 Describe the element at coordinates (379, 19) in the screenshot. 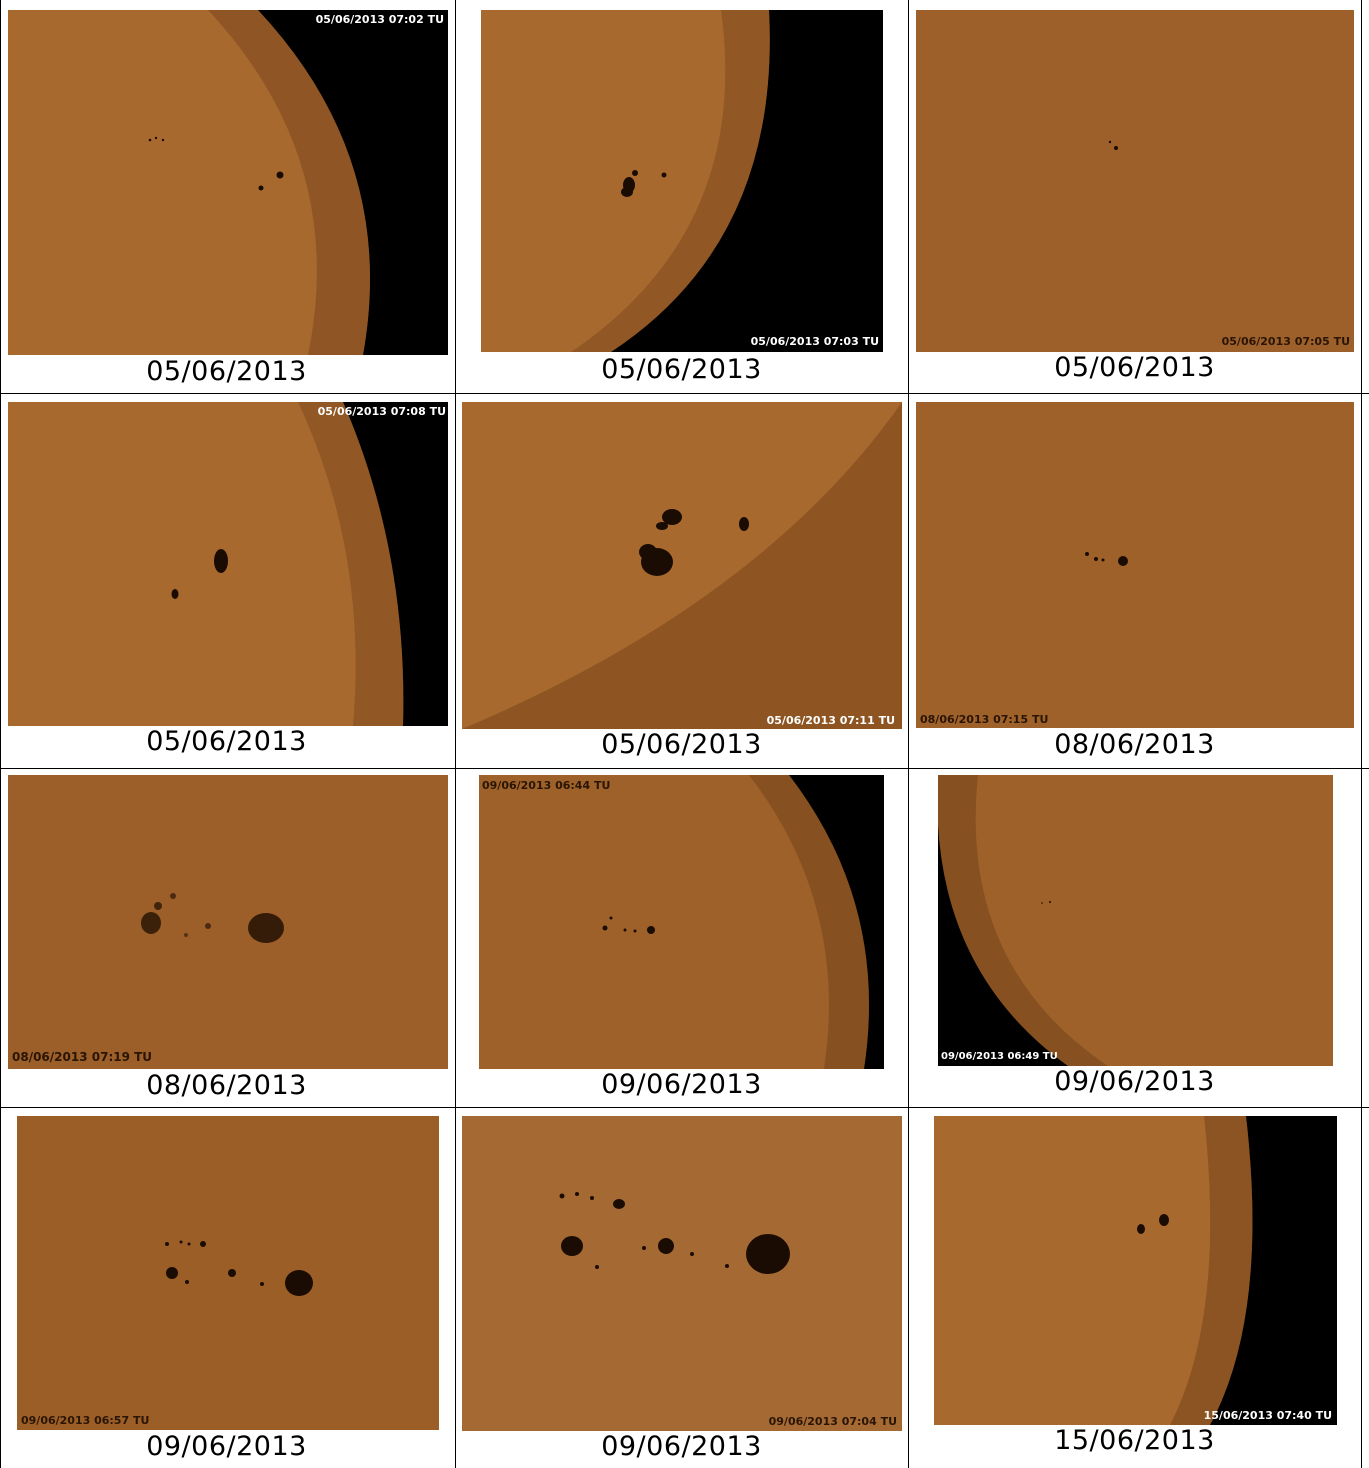

I see `timestamp-label: 05/06/2013 07:02 TU` at that location.